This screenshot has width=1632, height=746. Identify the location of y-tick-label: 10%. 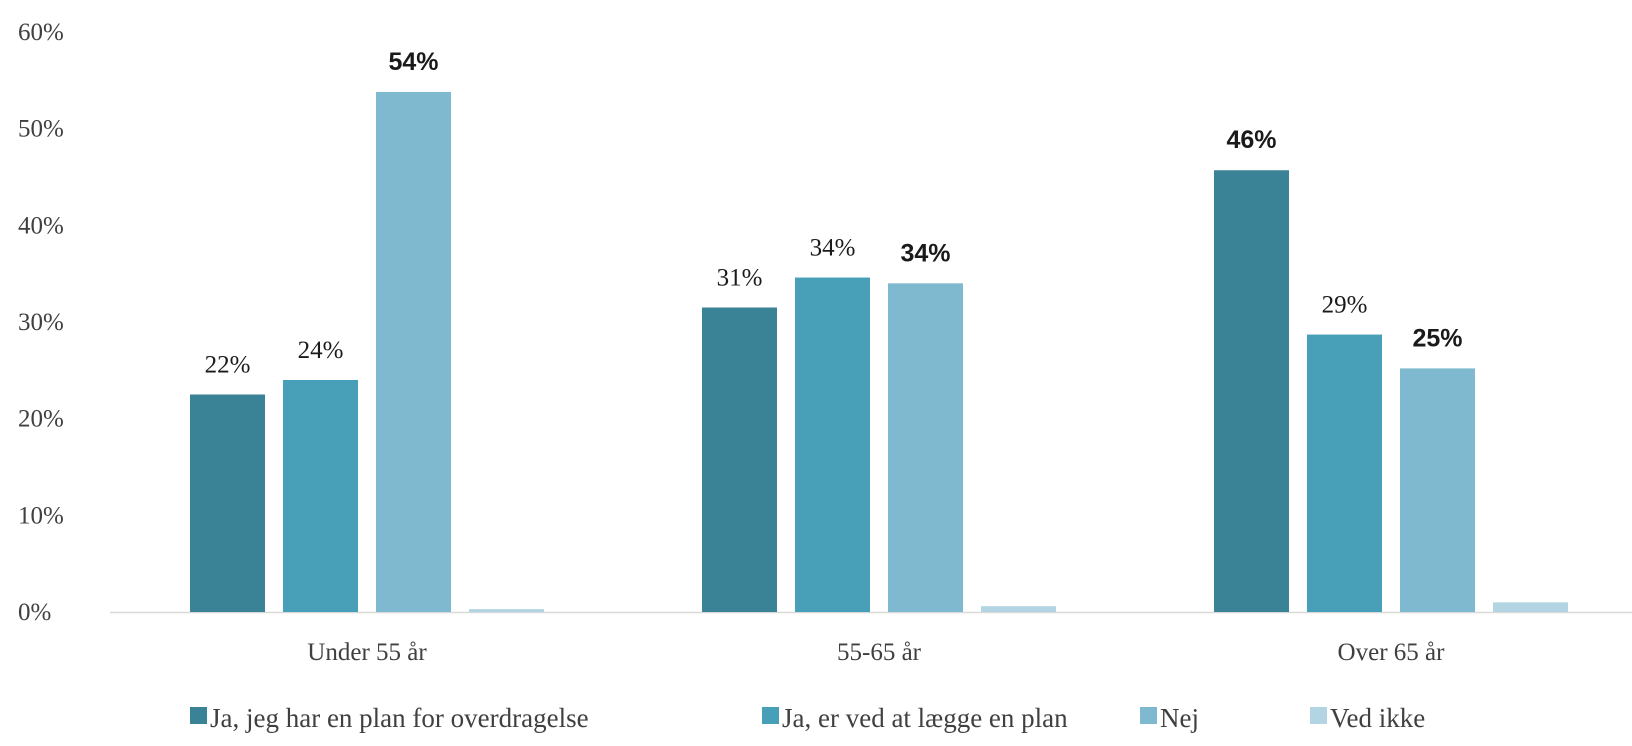
(41, 515).